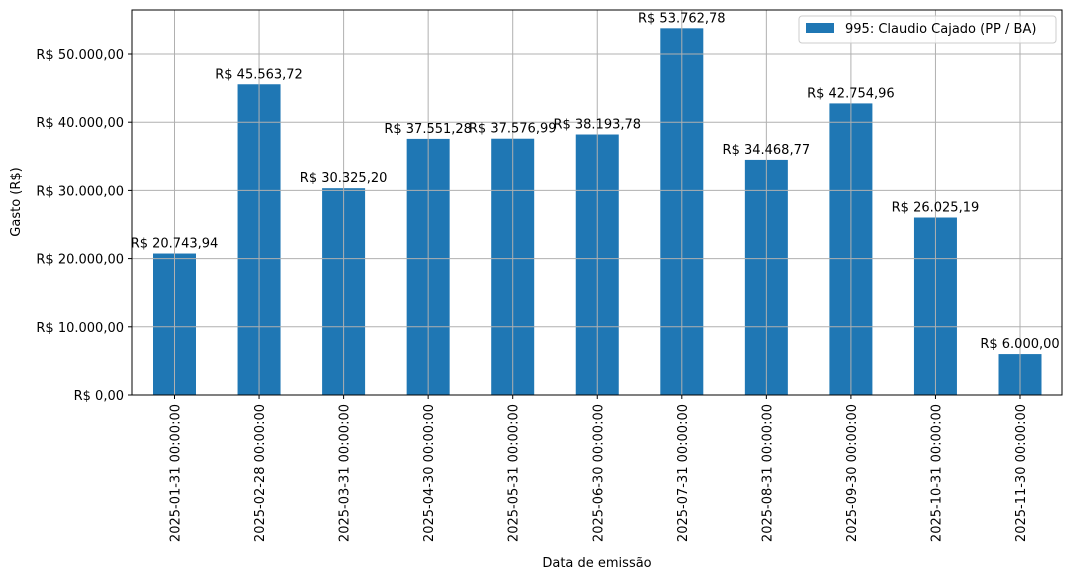  What do you see at coordinates (936, 208) in the screenshot?
I see `bar-value-label: R$ 26.025,19` at bounding box center [936, 208].